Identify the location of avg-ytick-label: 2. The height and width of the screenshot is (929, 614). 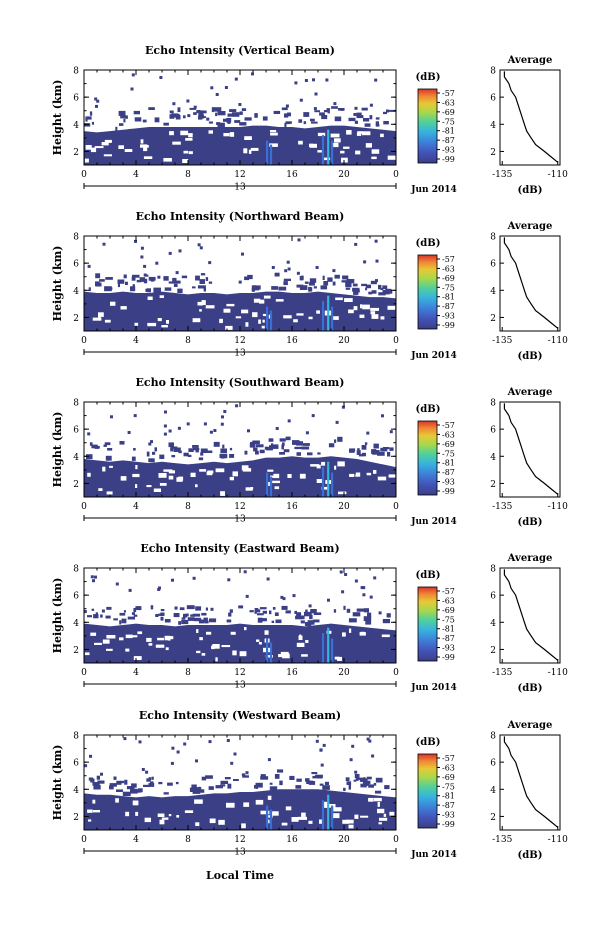
(493, 651).